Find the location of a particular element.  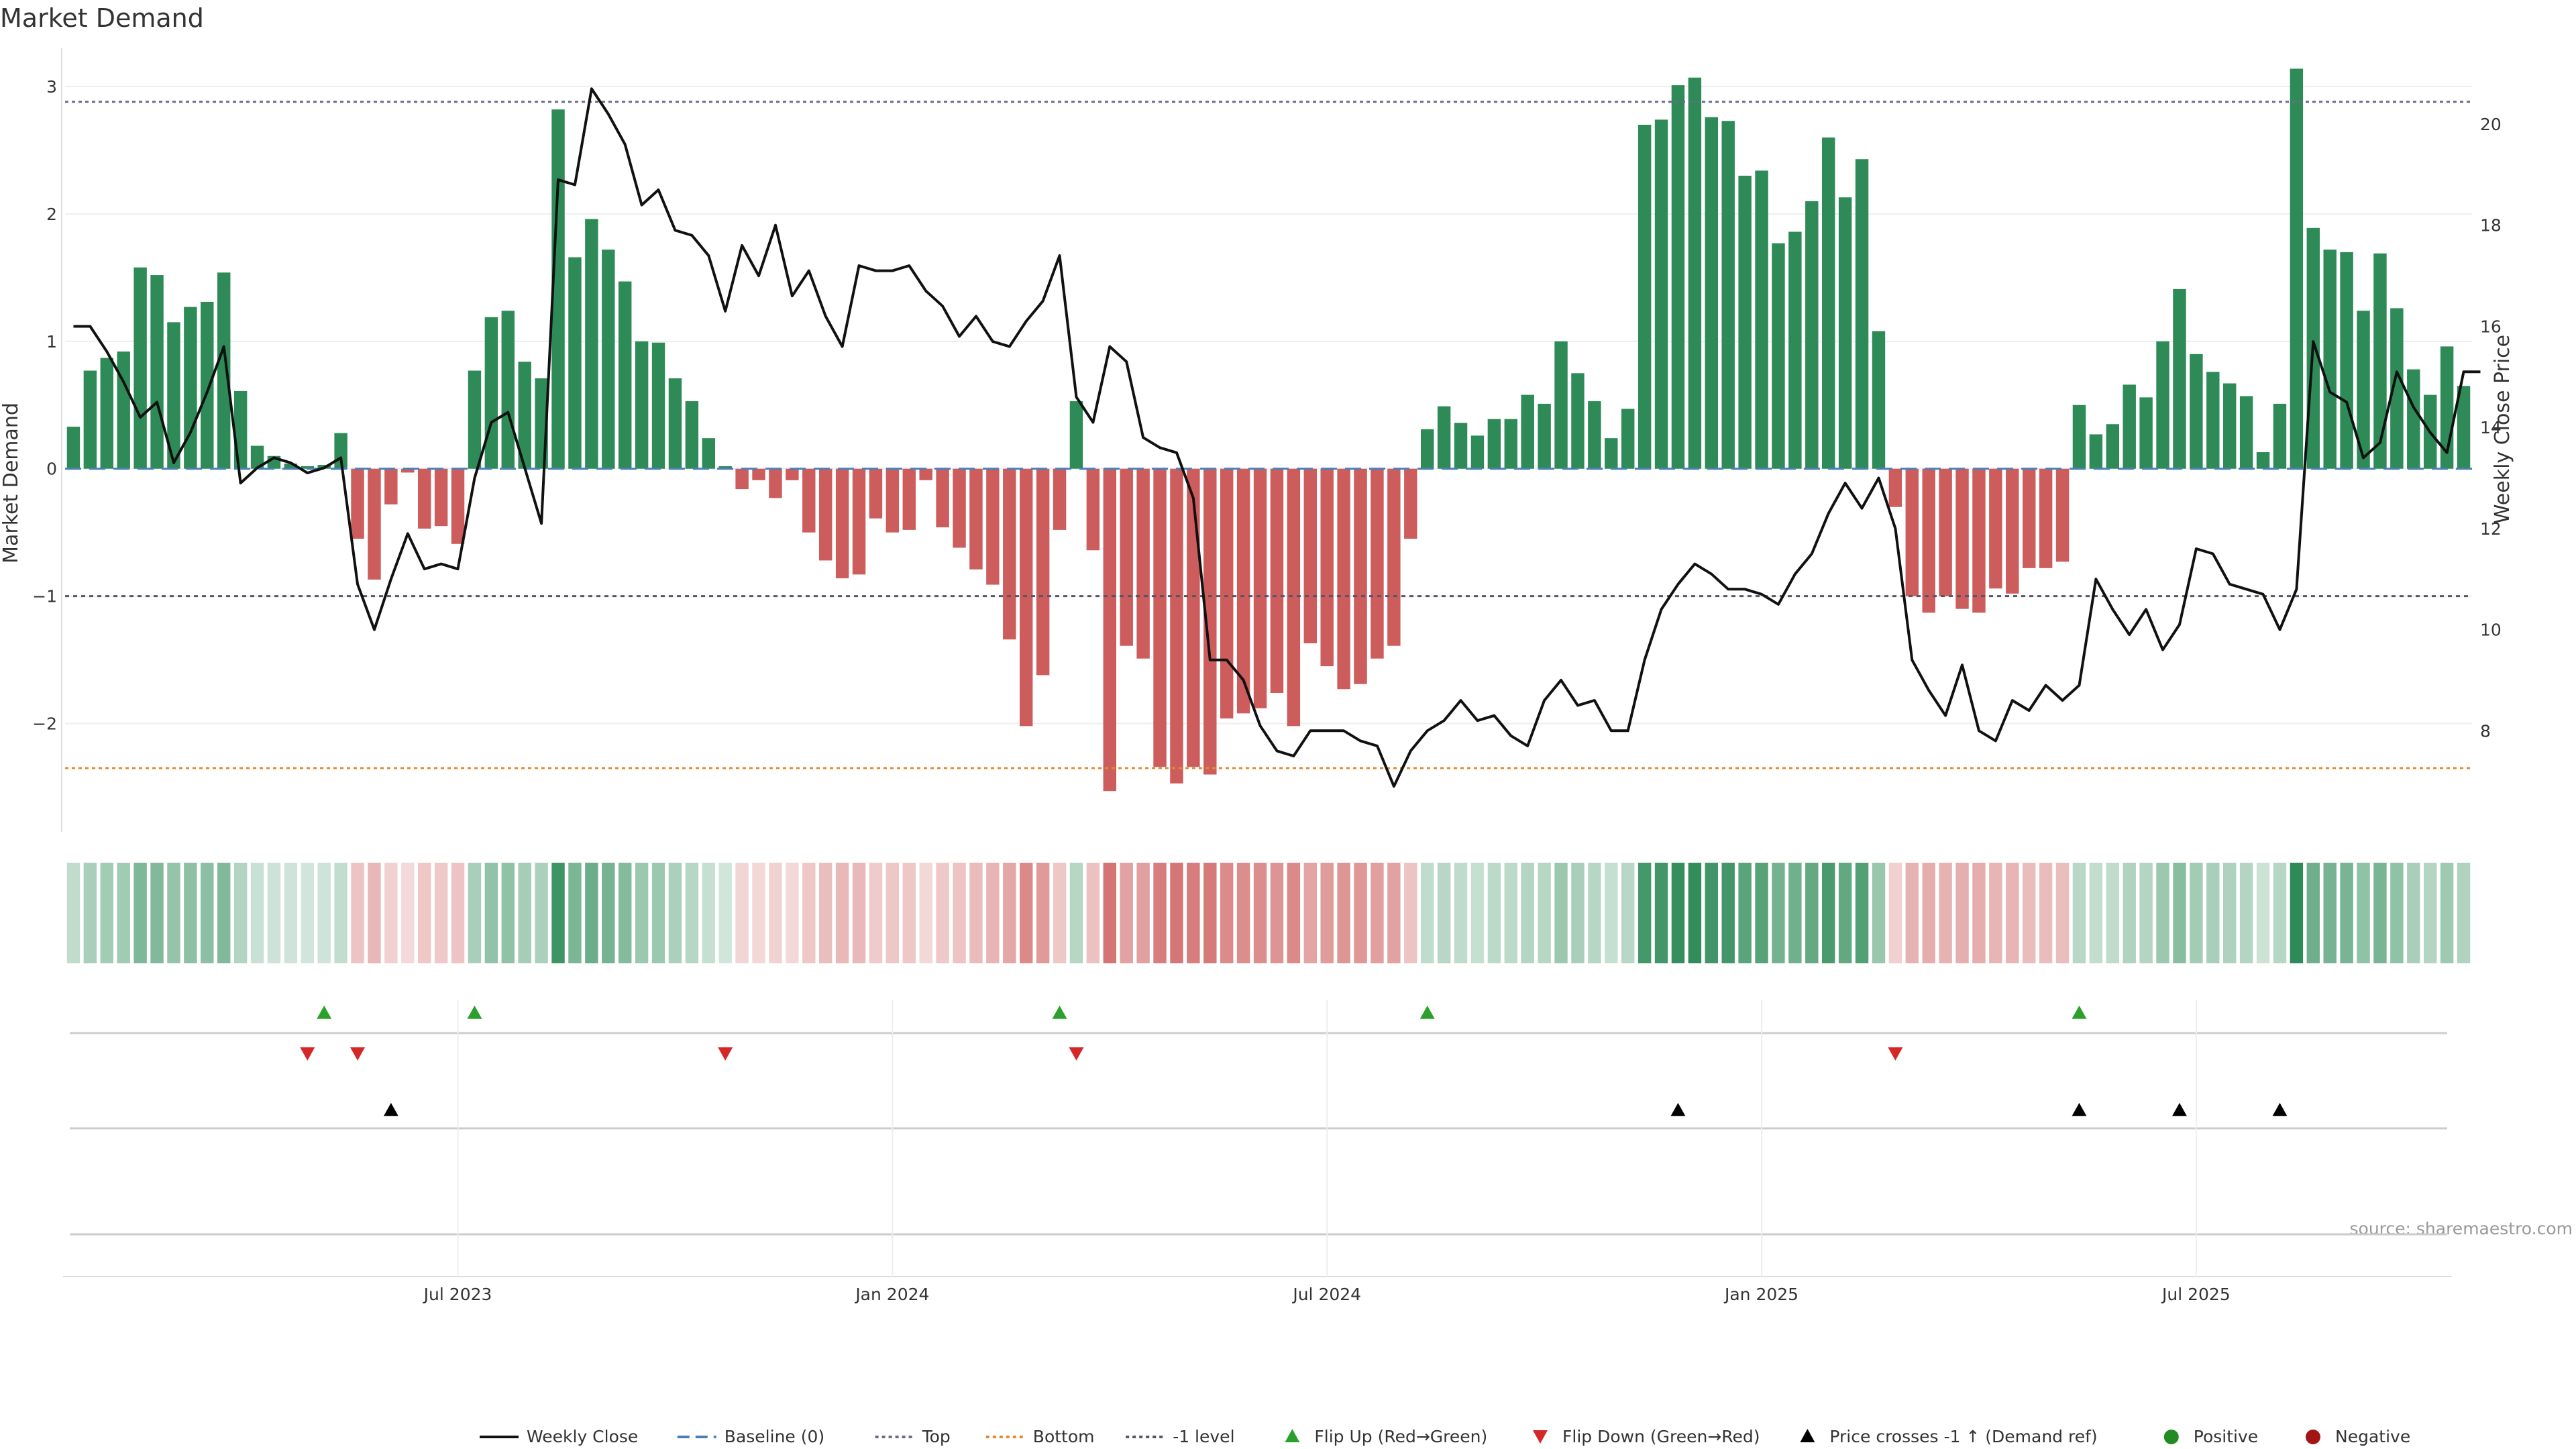

y2-axis-ticks: 20 18 16 14 12 10 8 is located at coordinates (2491, 428).